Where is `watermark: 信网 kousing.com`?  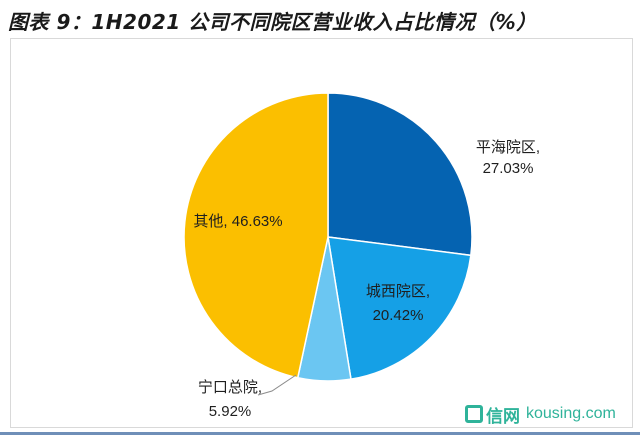 watermark: 信网 kousing.com is located at coordinates (550, 414).